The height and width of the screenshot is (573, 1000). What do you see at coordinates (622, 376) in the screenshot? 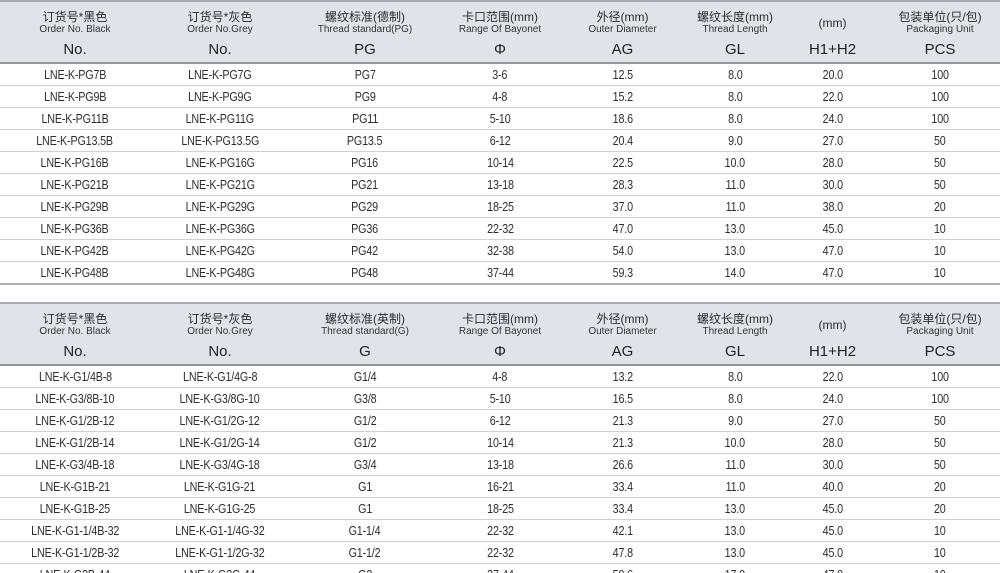
I see `table-cell: 13.2` at bounding box center [622, 376].